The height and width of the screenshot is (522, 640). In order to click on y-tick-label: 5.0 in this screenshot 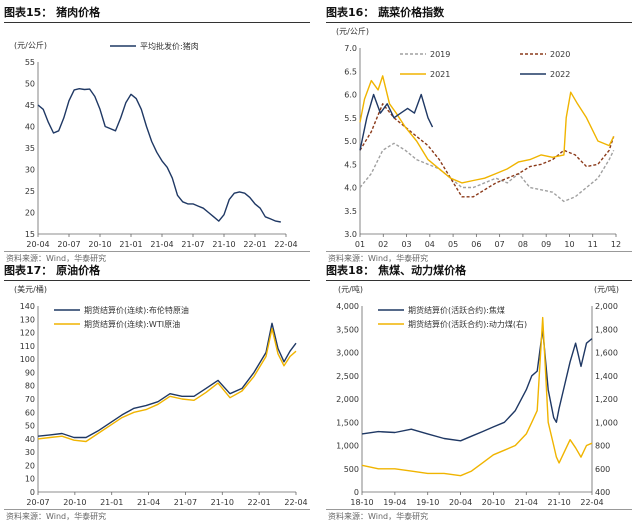, I will do `click(350, 141)`.